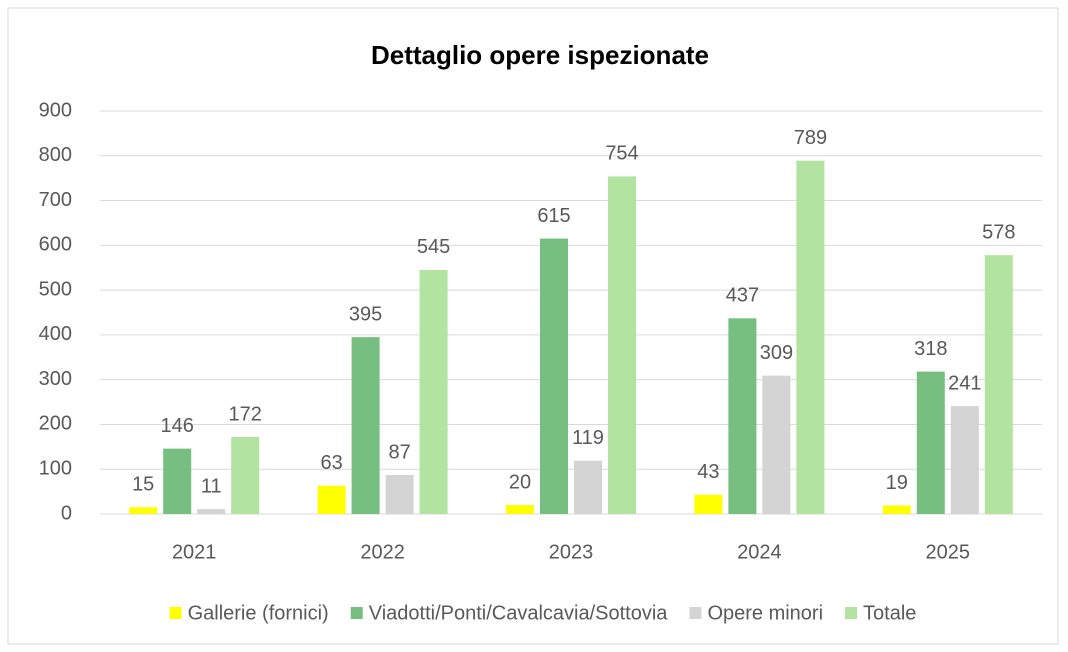 The width and height of the screenshot is (1068, 652). Describe the element at coordinates (540, 55) in the screenshot. I see `chart-title: Dettaglio opere ispezionate` at that location.